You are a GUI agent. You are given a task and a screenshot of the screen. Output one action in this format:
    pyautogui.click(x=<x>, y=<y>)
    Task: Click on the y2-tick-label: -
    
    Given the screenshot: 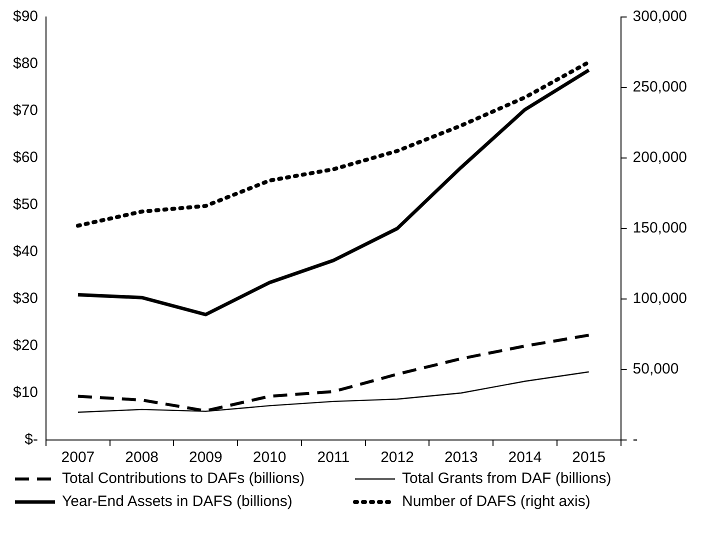 What is the action you would take?
    pyautogui.click(x=635, y=439)
    